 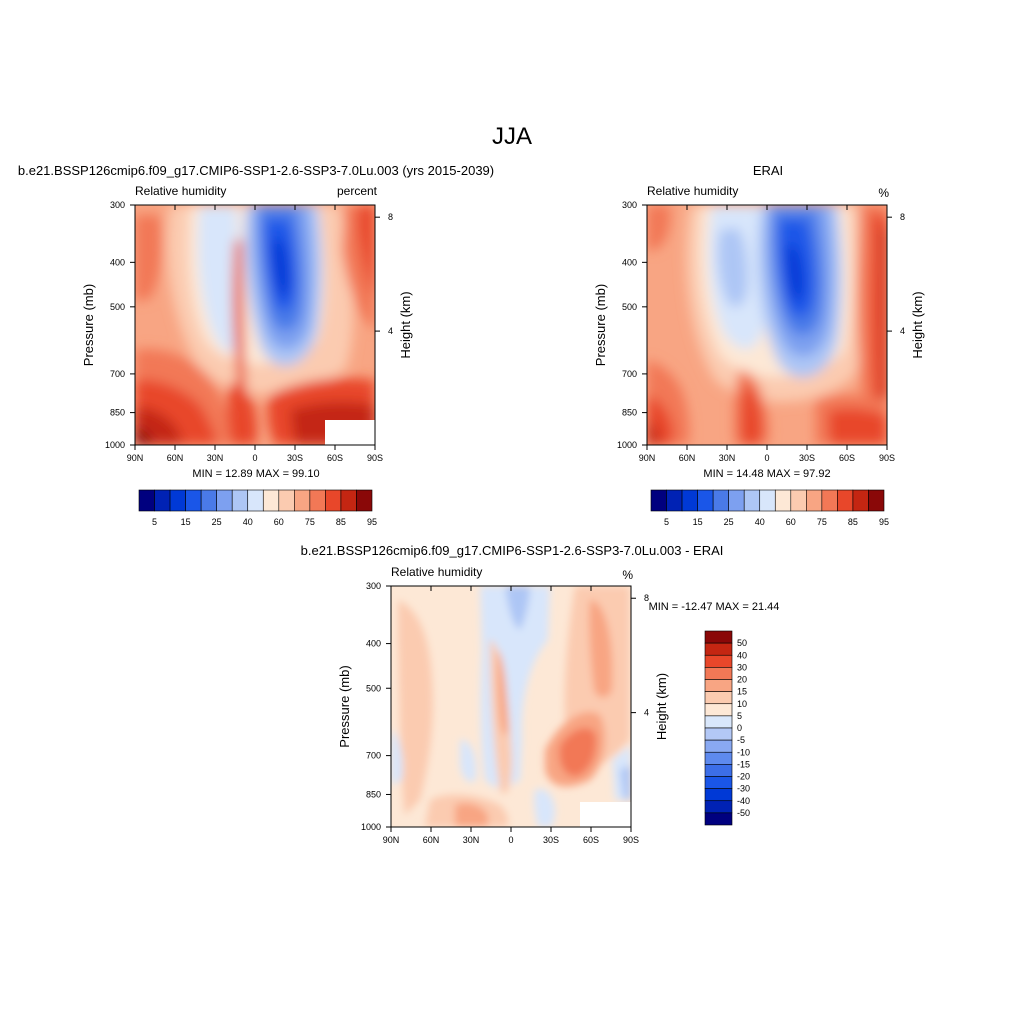 What do you see at coordinates (739, 728) in the screenshot?
I see `colorbar-label: 0` at bounding box center [739, 728].